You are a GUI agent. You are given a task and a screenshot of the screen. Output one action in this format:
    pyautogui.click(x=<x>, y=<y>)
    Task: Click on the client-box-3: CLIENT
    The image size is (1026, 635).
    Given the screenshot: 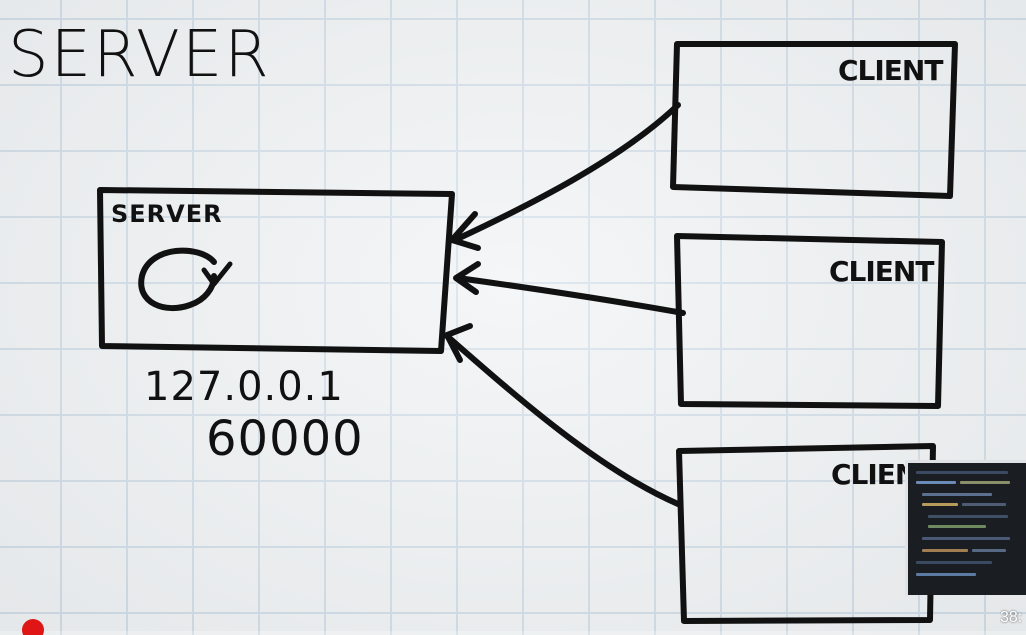 What is the action you would take?
    pyautogui.click(x=806, y=533)
    